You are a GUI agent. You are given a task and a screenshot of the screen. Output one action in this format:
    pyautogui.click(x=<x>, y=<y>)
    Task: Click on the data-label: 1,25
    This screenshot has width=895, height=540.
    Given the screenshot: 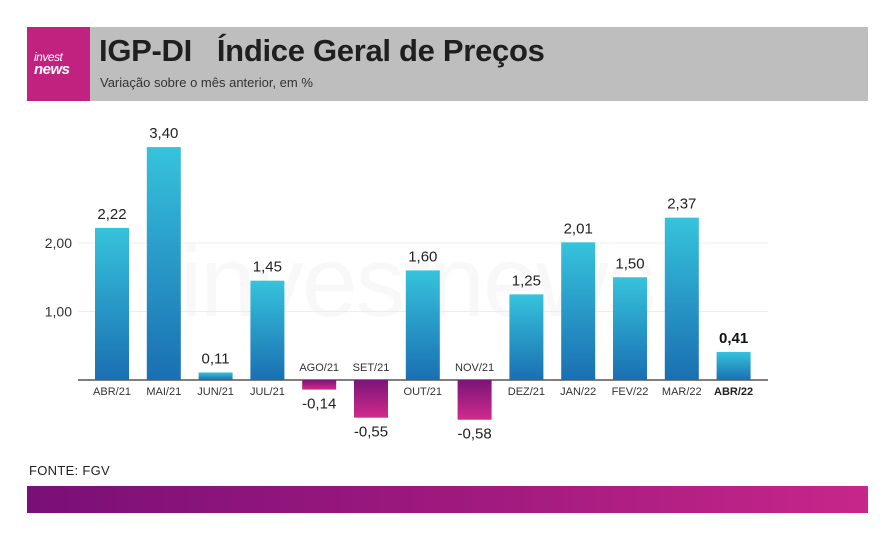 What is the action you would take?
    pyautogui.click(x=526, y=280)
    